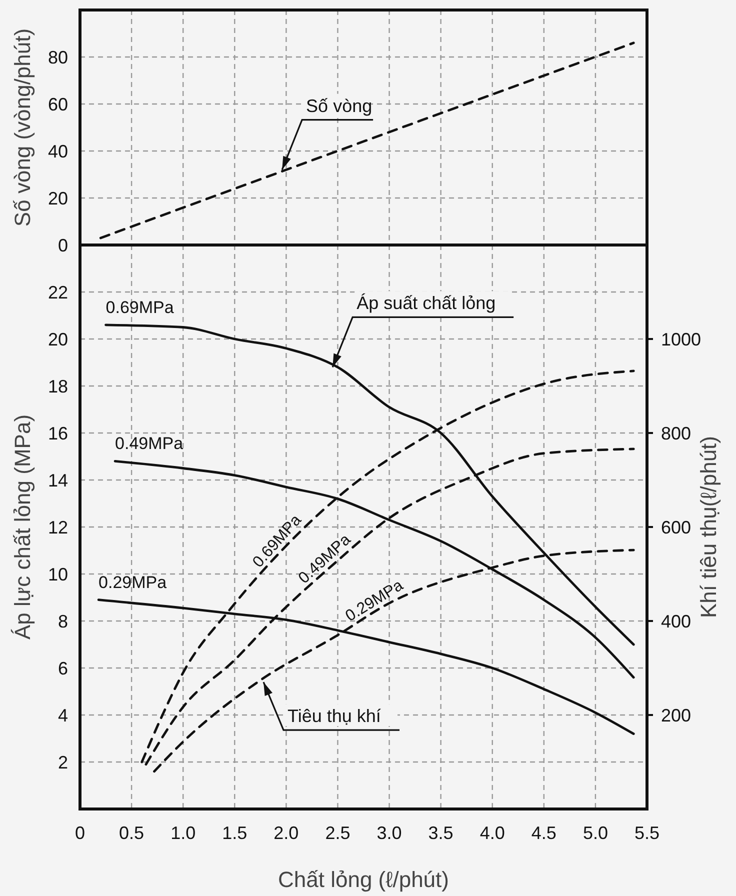 Image resolution: width=736 pixels, height=896 pixels. What do you see at coordinates (426, 303) in the screenshot?
I see `annotation: Áp suất chất lỏng` at bounding box center [426, 303].